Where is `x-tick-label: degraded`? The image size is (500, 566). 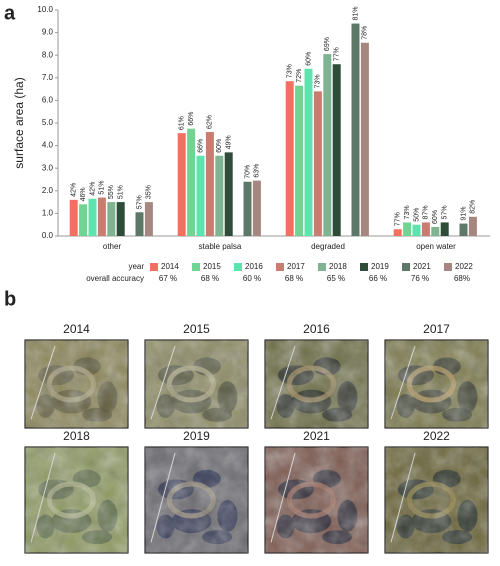
x-tick-label: degraded is located at coordinates (328, 246).